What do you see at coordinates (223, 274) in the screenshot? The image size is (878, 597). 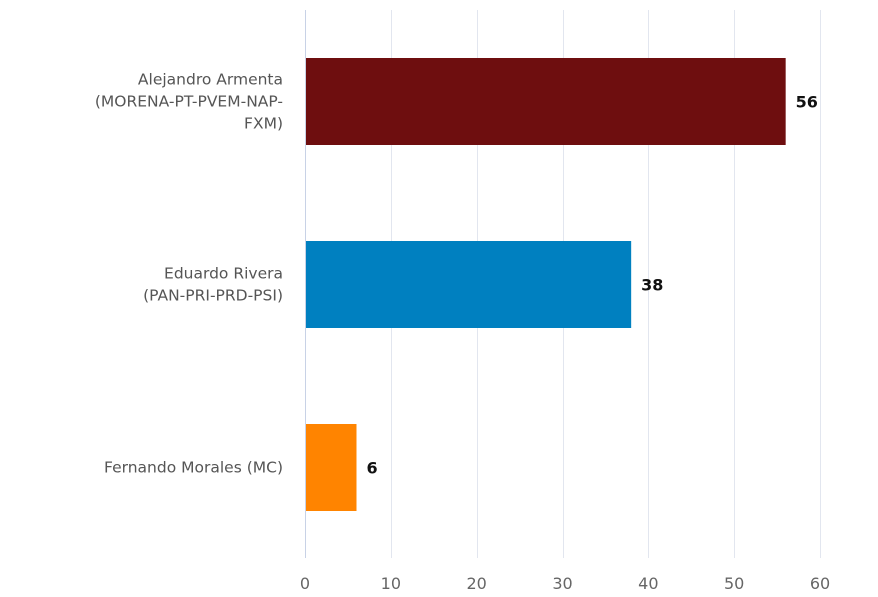 I see `category-label-line: Eduardo Rivera` at bounding box center [223, 274].